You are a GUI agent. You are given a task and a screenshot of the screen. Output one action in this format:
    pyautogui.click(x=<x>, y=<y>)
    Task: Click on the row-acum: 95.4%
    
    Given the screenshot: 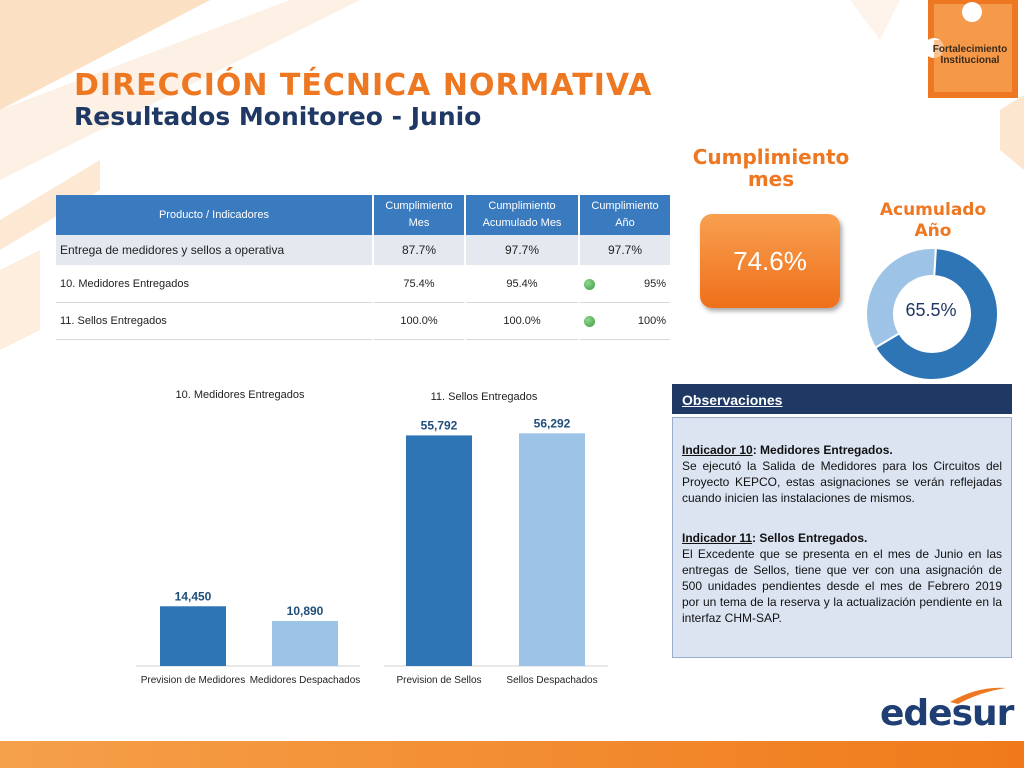 What is the action you would take?
    pyautogui.click(x=522, y=284)
    